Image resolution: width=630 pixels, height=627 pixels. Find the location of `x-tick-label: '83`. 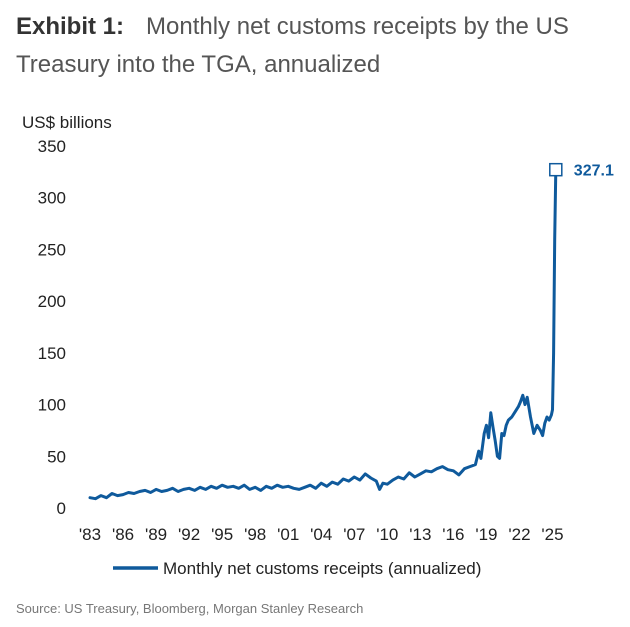

x-tick-label: '83 is located at coordinates (90, 534).